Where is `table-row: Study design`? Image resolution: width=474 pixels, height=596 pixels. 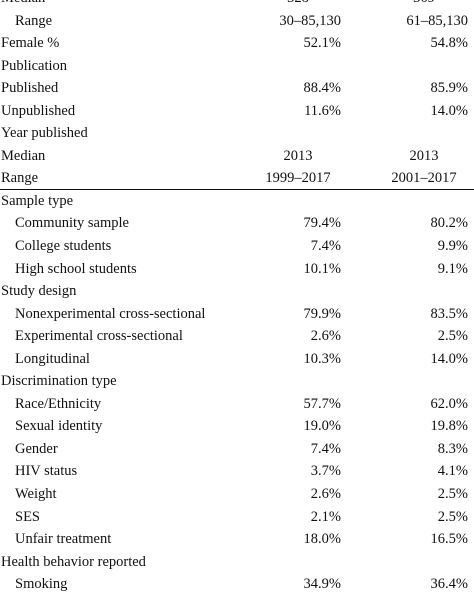 table-row: Study design is located at coordinates (237, 291).